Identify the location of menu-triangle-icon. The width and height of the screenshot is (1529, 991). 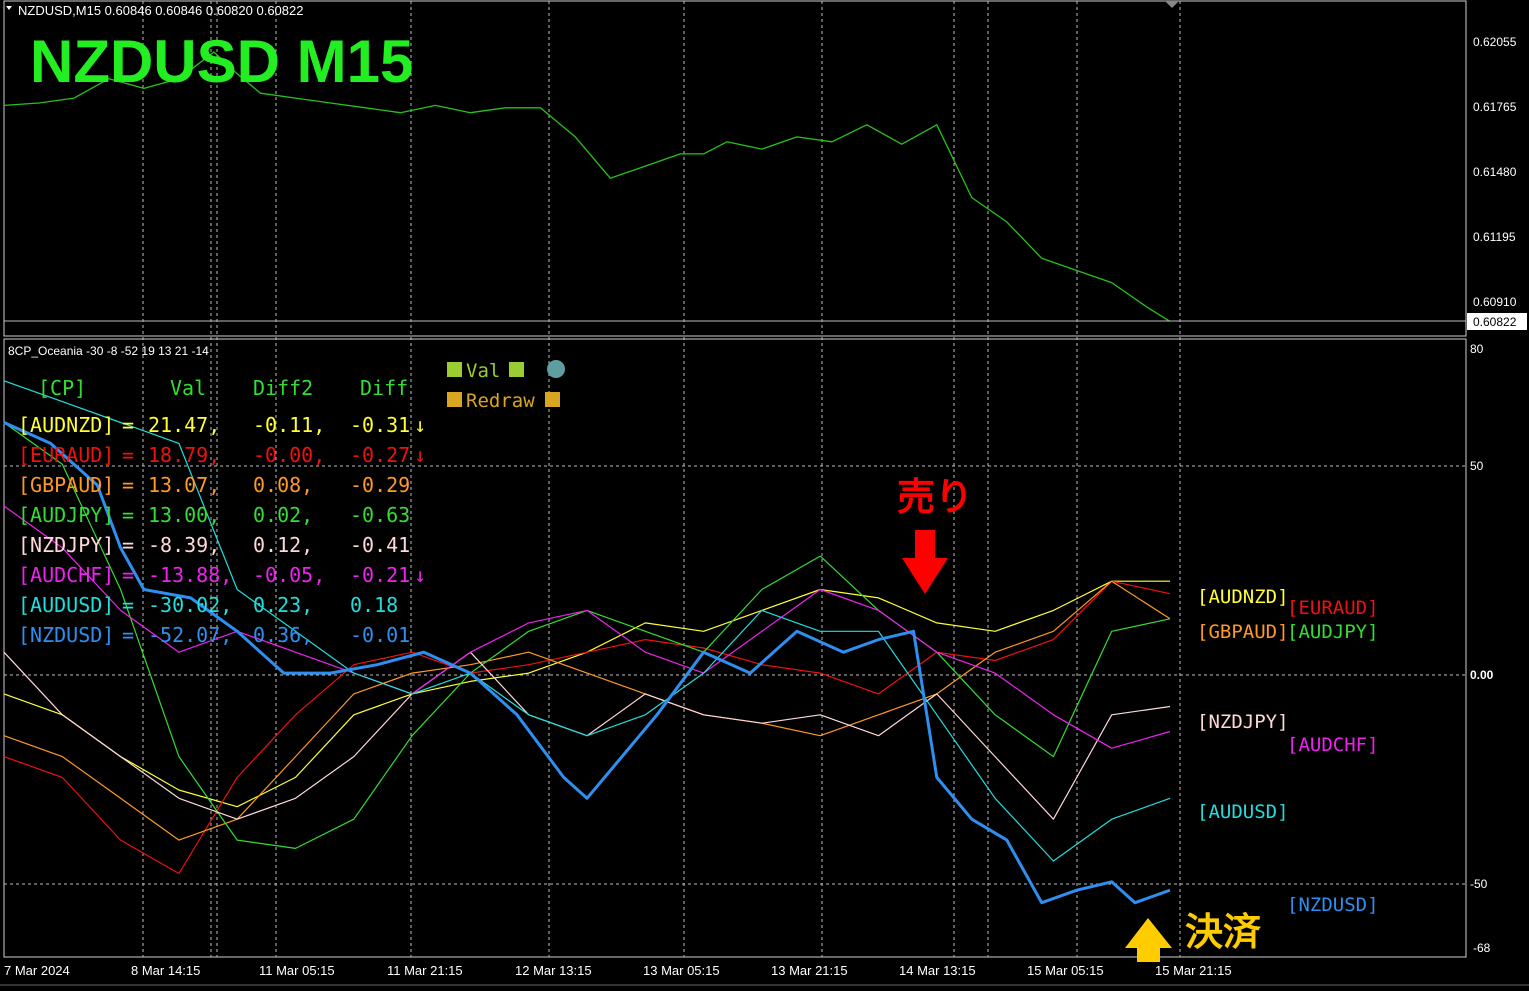
(9, 8).